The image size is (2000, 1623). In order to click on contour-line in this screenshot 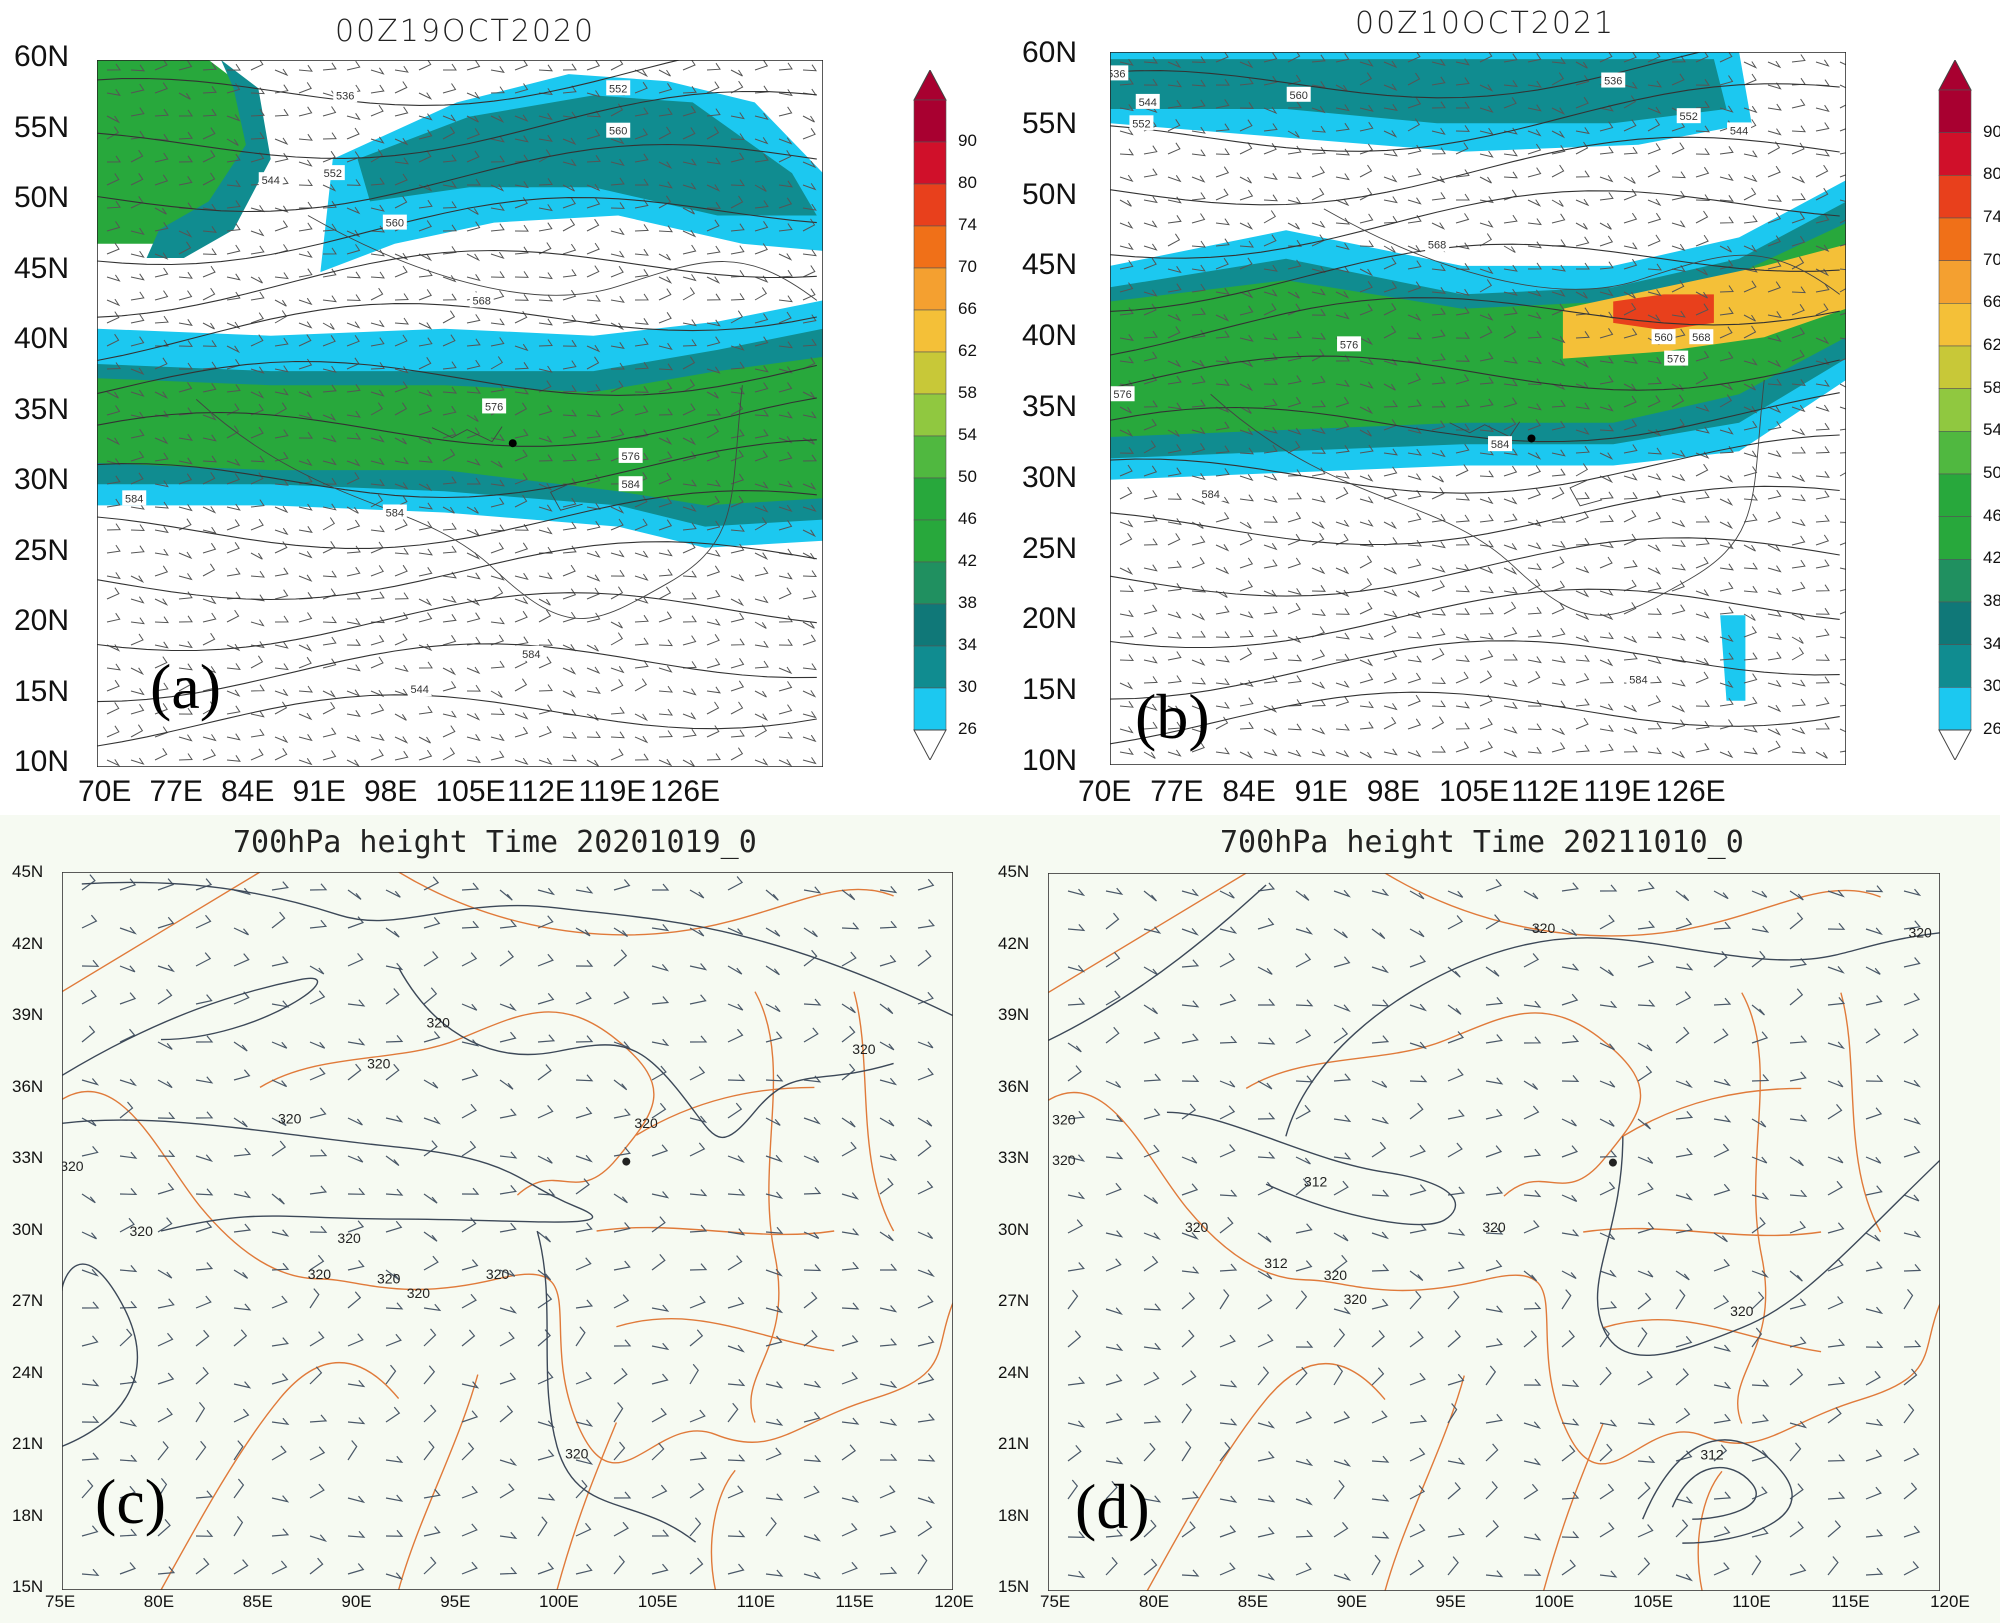, I will do `click(1475, 277)`.